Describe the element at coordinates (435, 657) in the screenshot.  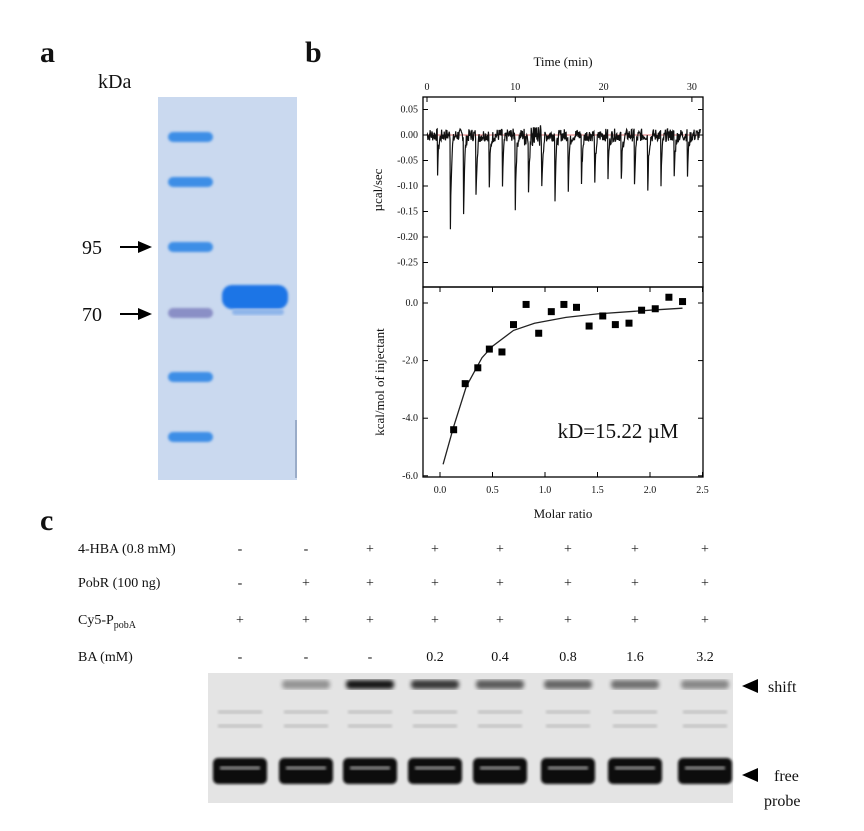
I see `condition-cell: 0.2` at that location.